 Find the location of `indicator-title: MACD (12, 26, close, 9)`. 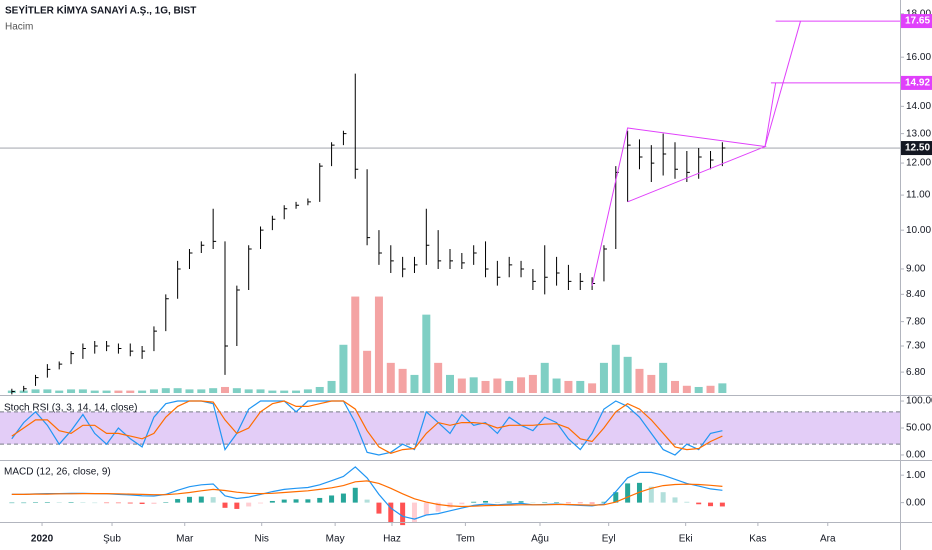

indicator-title: MACD (12, 26, close, 9) is located at coordinates (57, 472).